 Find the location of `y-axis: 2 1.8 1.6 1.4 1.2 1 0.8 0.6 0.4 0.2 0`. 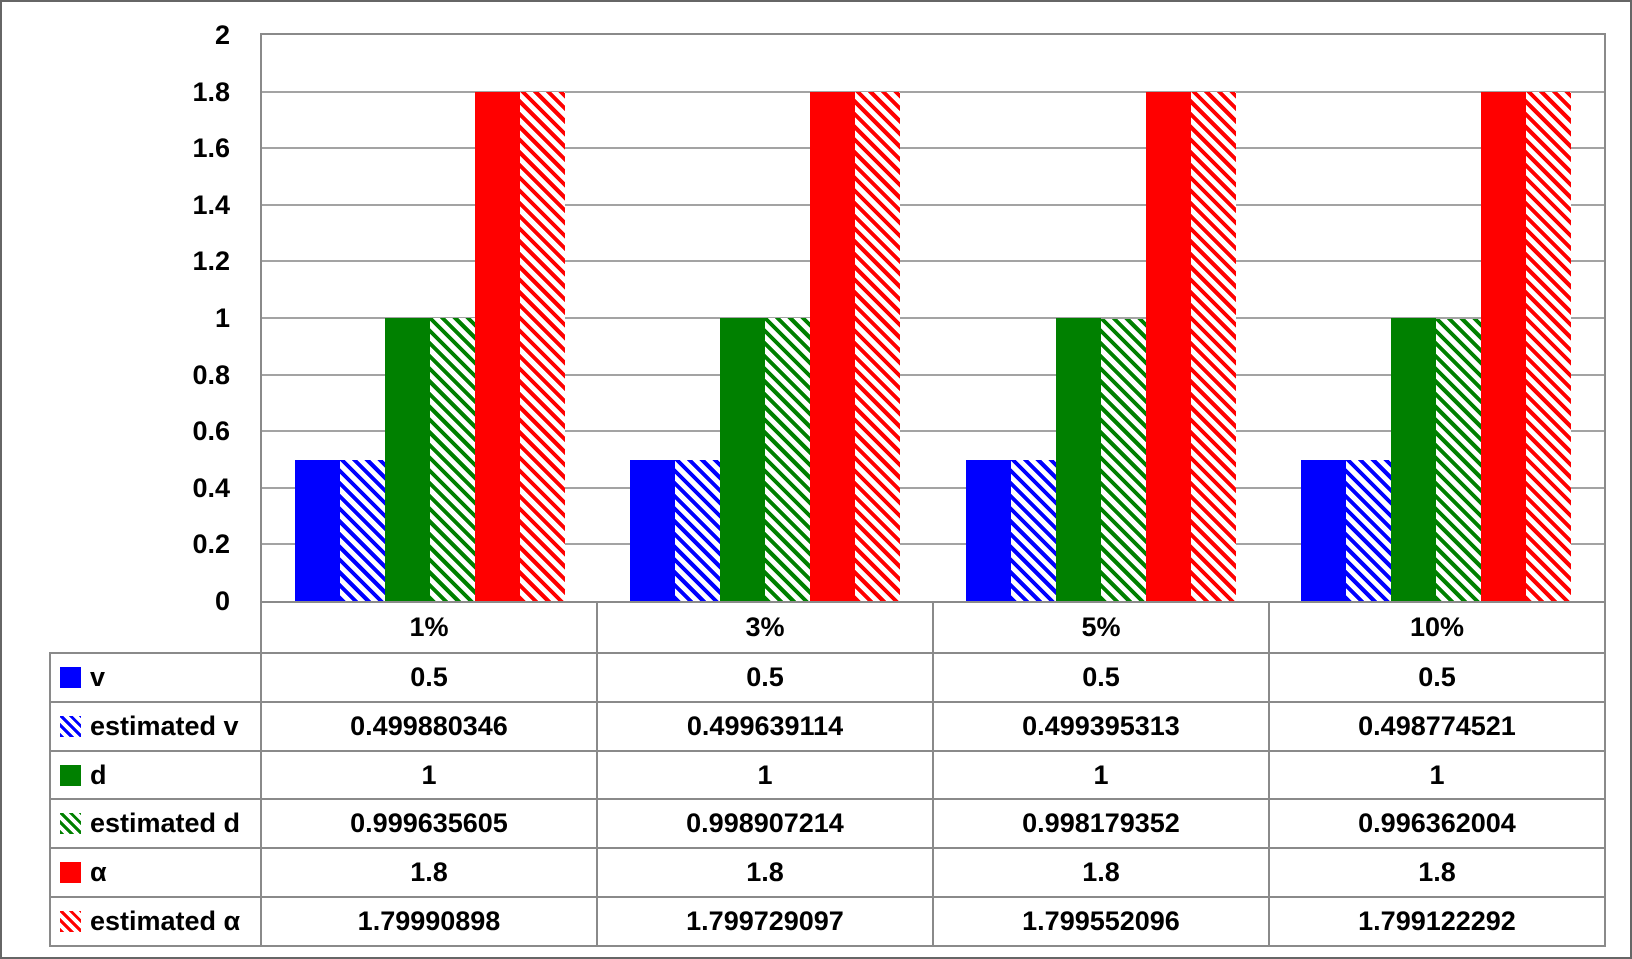

y-axis: 2 1.8 1.6 1.4 1.2 1 0.8 0.6 0.4 0.2 0 is located at coordinates (116, 479).